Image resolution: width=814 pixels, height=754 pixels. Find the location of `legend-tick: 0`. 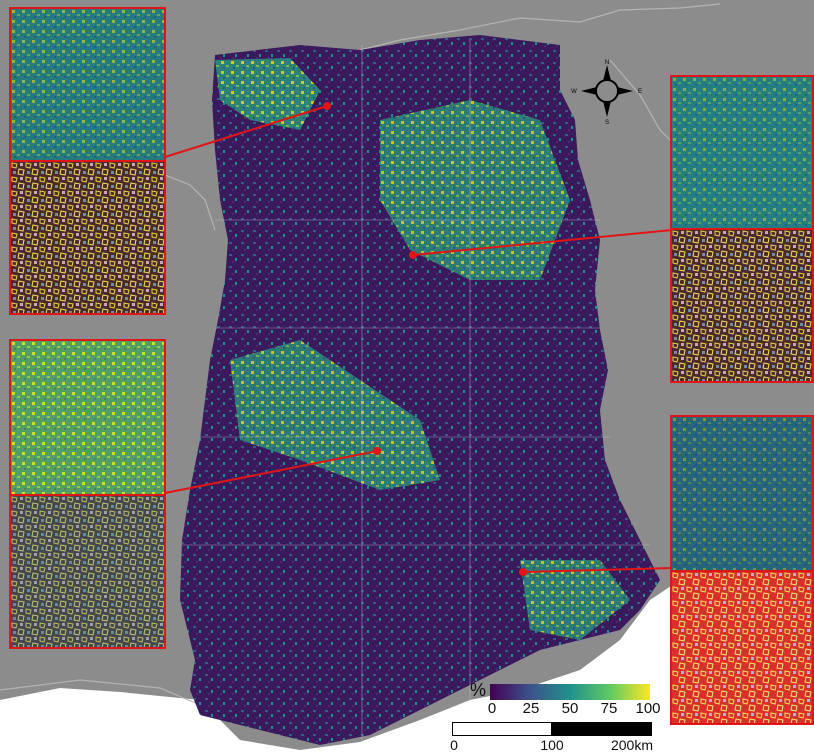

legend-tick: 0 is located at coordinates (492, 708).